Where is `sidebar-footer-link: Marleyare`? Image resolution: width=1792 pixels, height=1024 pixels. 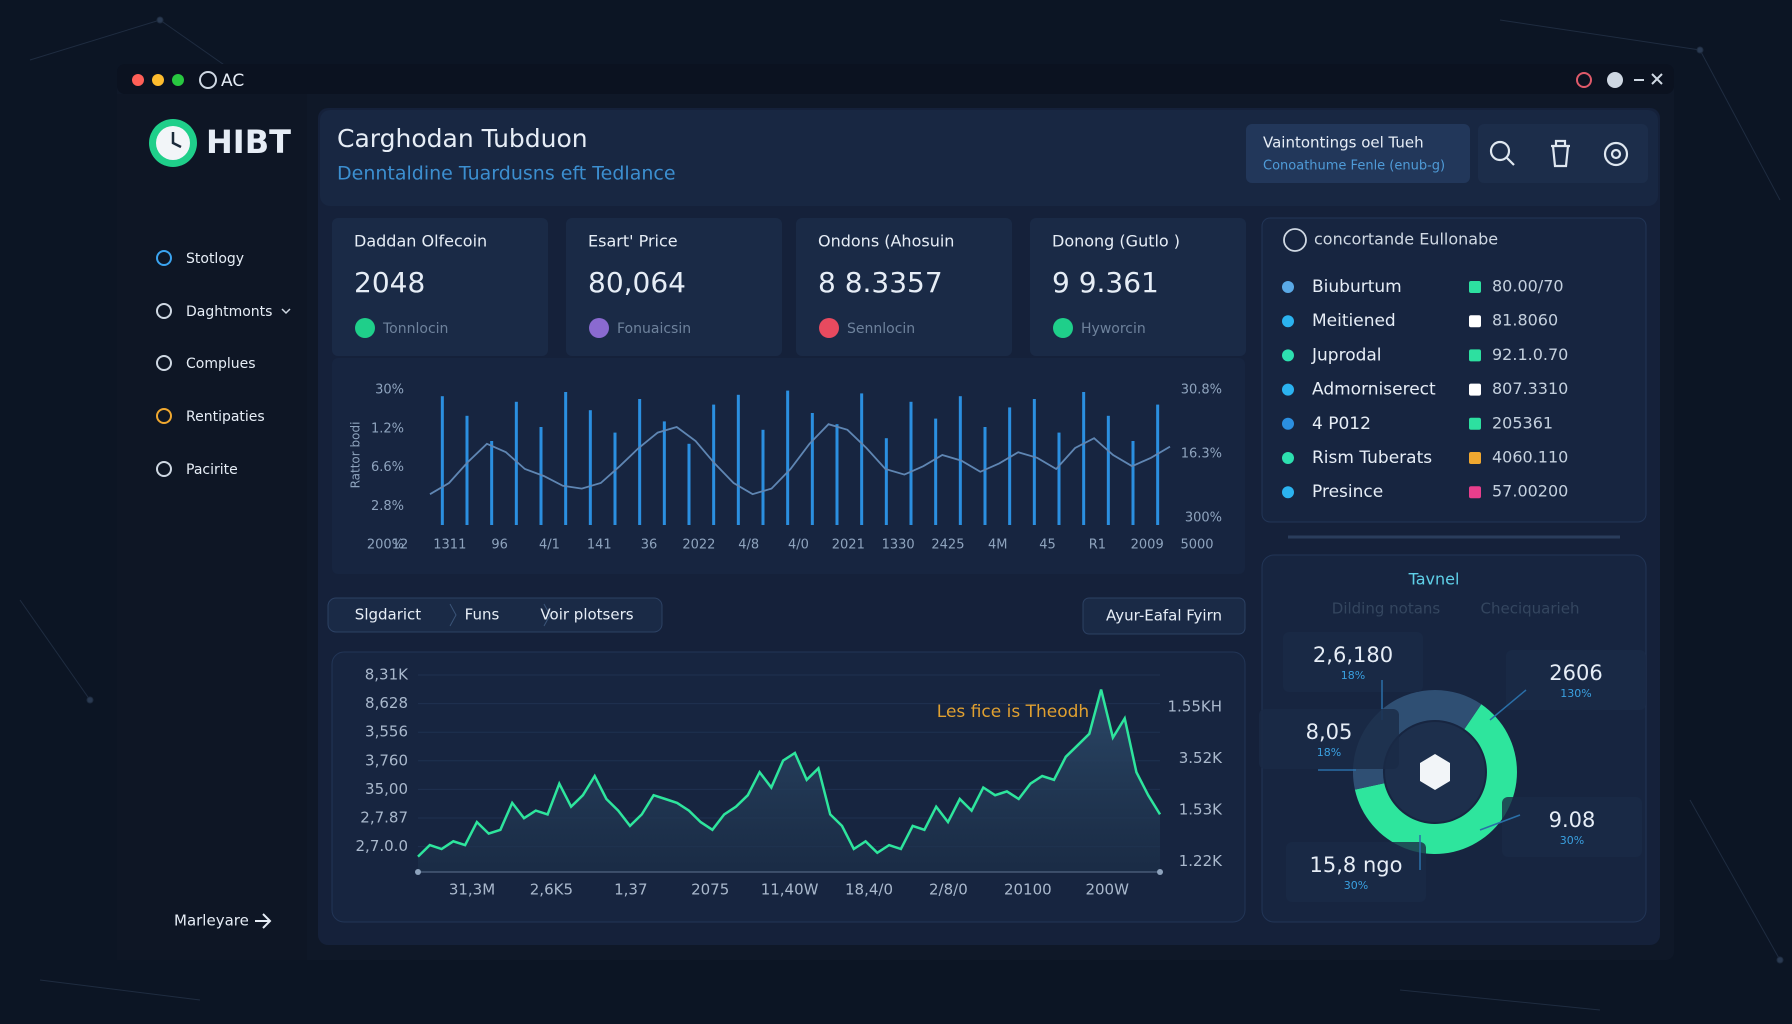
sidebar-footer-link: Marleyare is located at coordinates (211, 921).